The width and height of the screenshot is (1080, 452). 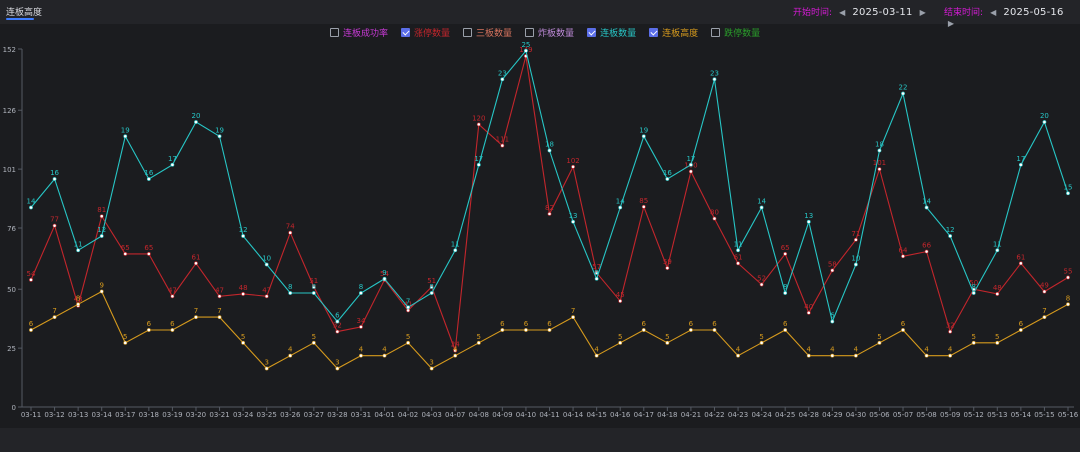 I want to click on end-date-value: 2025-05-16, so click(x=1033, y=12).